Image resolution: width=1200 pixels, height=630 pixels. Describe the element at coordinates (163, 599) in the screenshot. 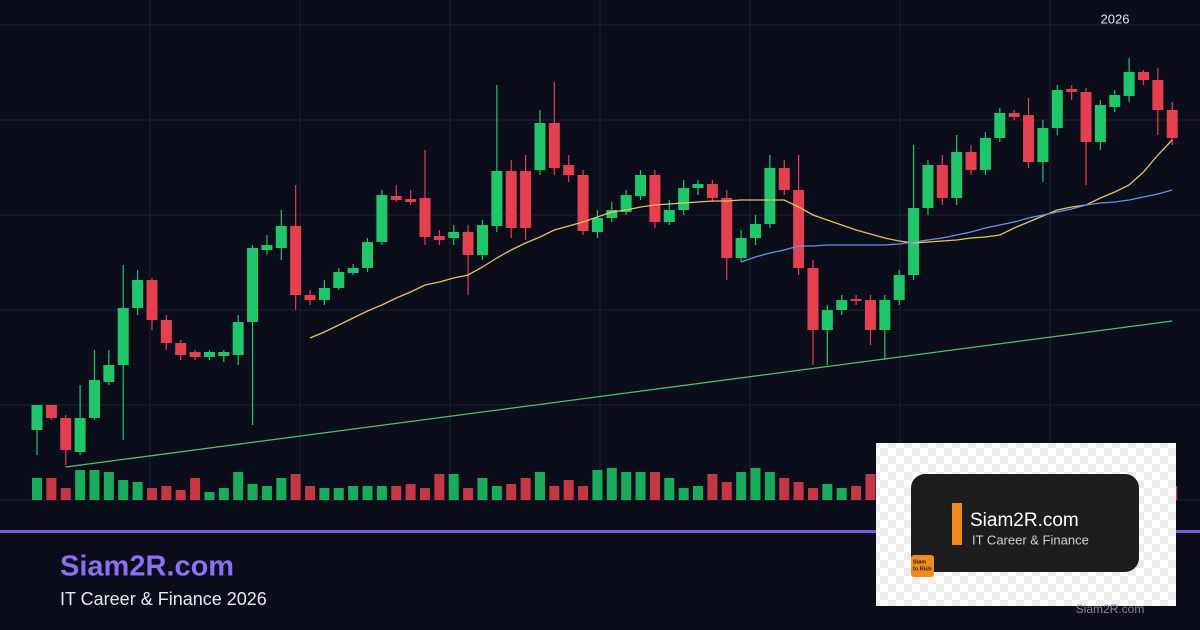

I see `brand-subtitle: IT Career & Finance 2026` at that location.